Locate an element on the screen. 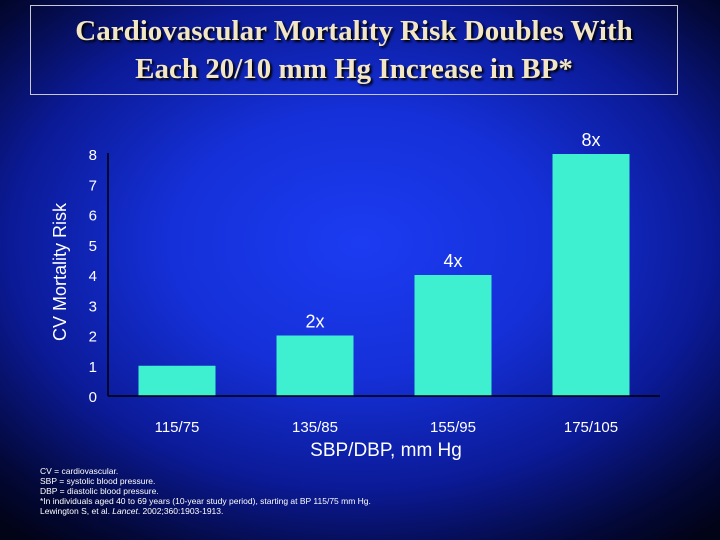  y-tick-label: 6 is located at coordinates (93, 216).